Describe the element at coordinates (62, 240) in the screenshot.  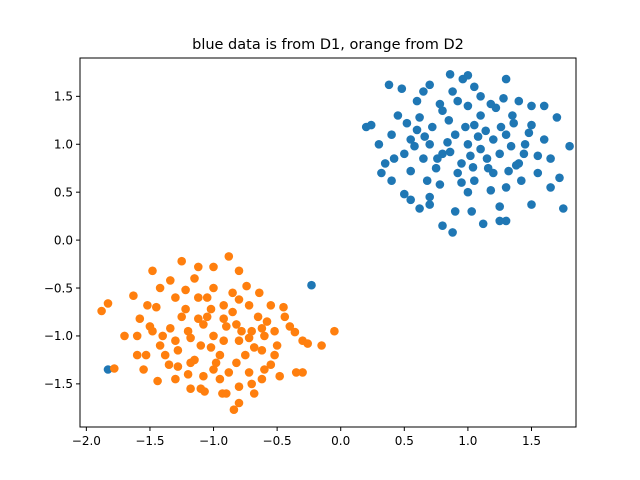
I see `y-axis: −1.5 −1.0 −0.5 0.0 0.5 1.0 1.5` at that location.